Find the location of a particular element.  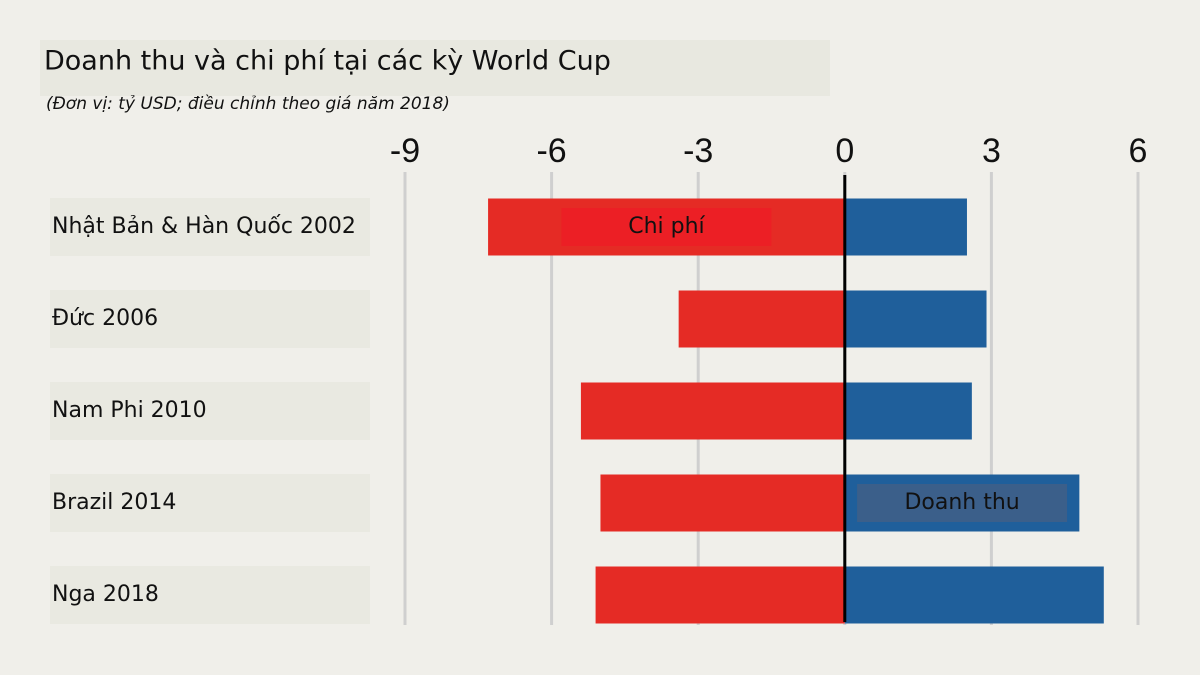

category-label: Nam Phi 2010 is located at coordinates (129, 410).